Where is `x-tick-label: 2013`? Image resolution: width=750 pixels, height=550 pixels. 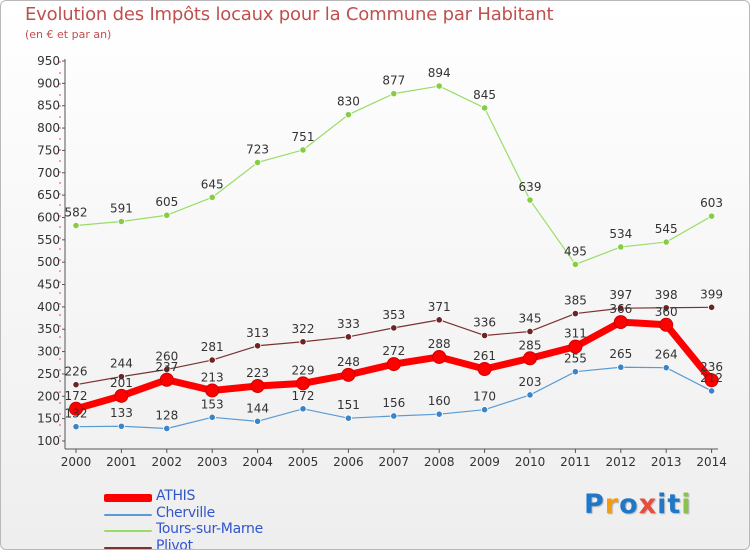 x-tick-label: 2013 is located at coordinates (666, 462).